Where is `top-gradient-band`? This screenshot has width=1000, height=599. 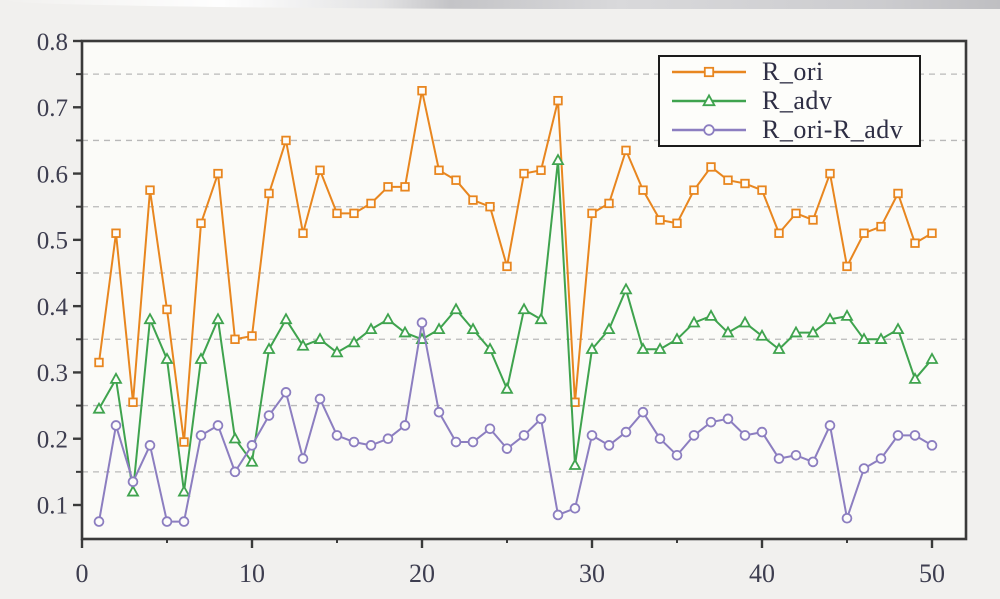 top-gradient-band is located at coordinates (500, 4).